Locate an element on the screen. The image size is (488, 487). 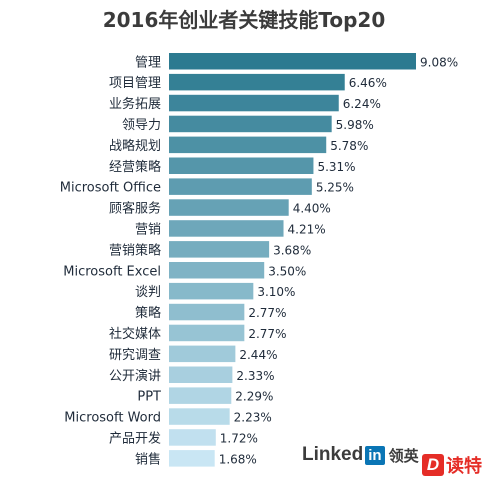
linkedin-cn-name: 领英 is located at coordinates (403, 456).